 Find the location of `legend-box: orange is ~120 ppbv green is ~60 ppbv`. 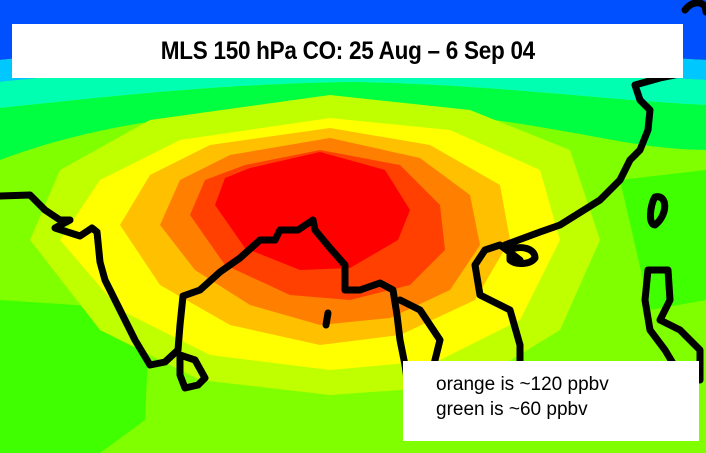

legend-box: orange is ~120 ppbv green is ~60 ppbv is located at coordinates (551, 401).